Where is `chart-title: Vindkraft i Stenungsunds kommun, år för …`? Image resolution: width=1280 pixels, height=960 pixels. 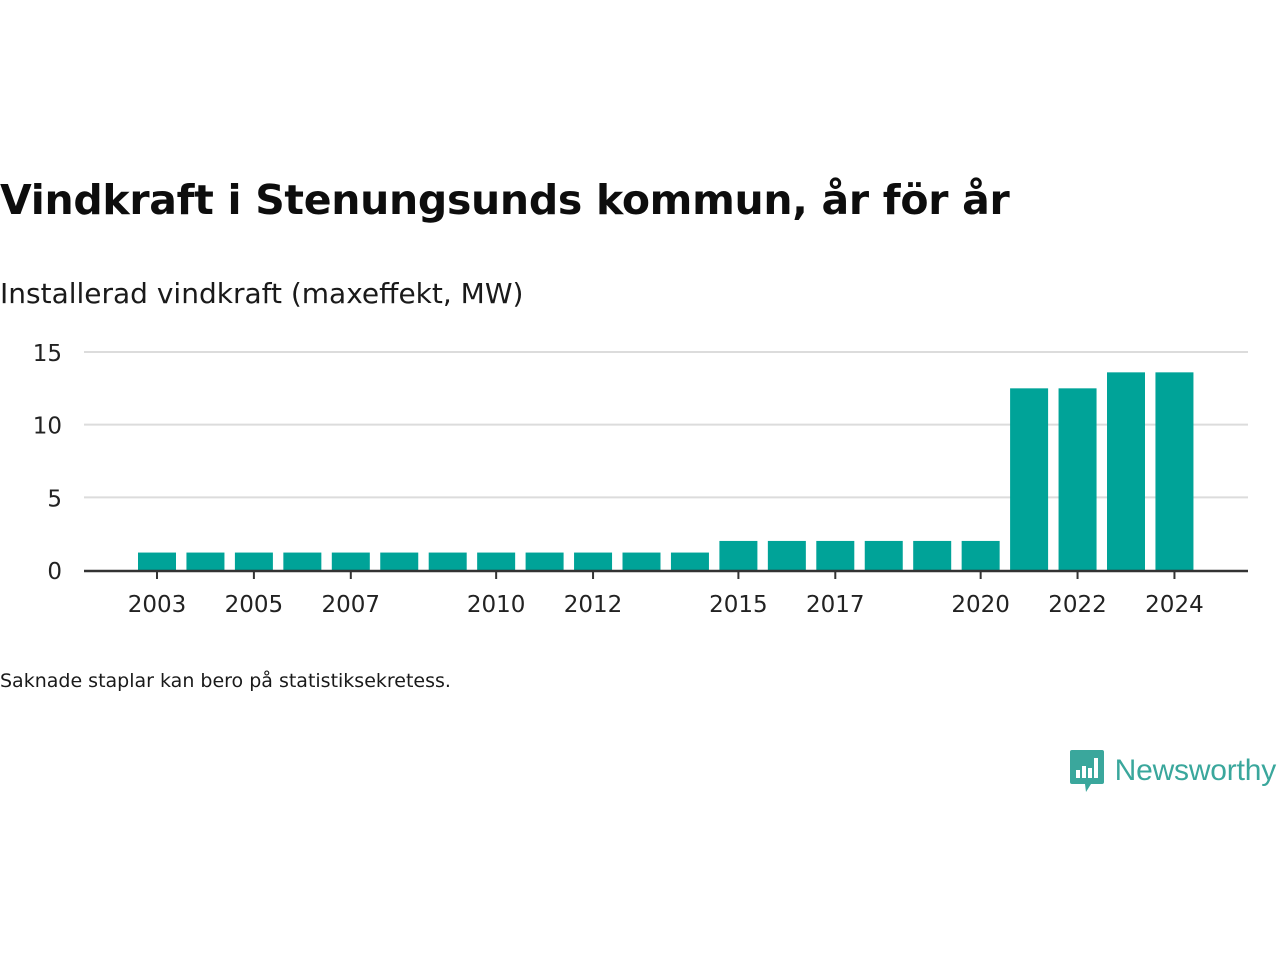 chart-title: Vindkraft i Stenungsunds kommun, år för … is located at coordinates (505, 200).